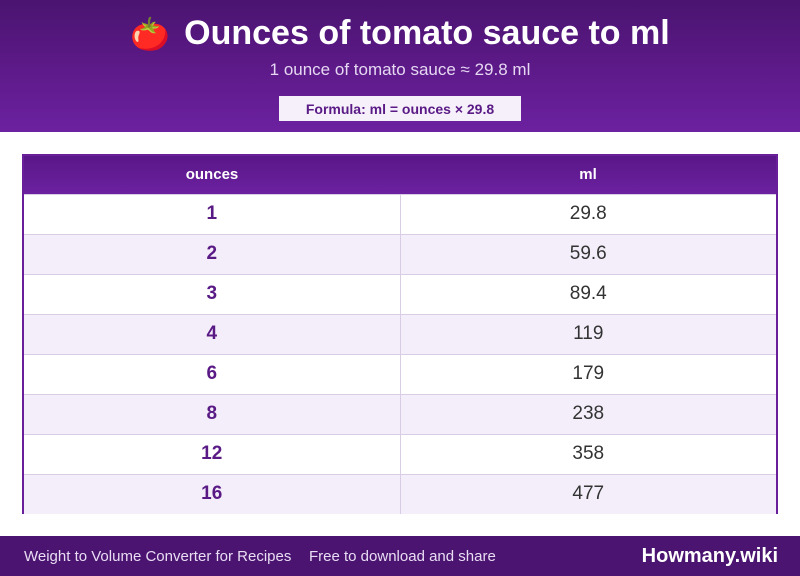 Image resolution: width=800 pixels, height=576 pixels. I want to click on column-header-ml: ml, so click(588, 175).